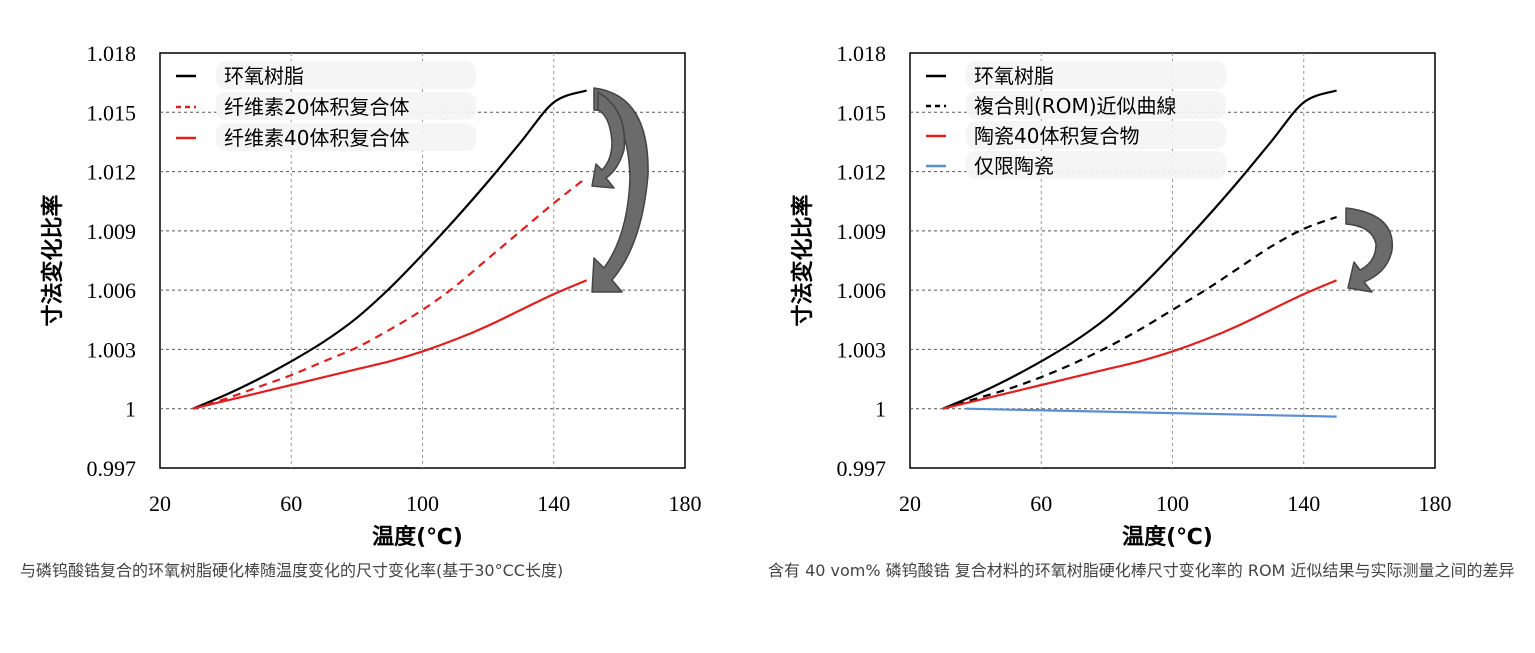 The image size is (1535, 653). I want to click on legend-label-1: 複合則(ROM)近似曲線, so click(1075, 106).